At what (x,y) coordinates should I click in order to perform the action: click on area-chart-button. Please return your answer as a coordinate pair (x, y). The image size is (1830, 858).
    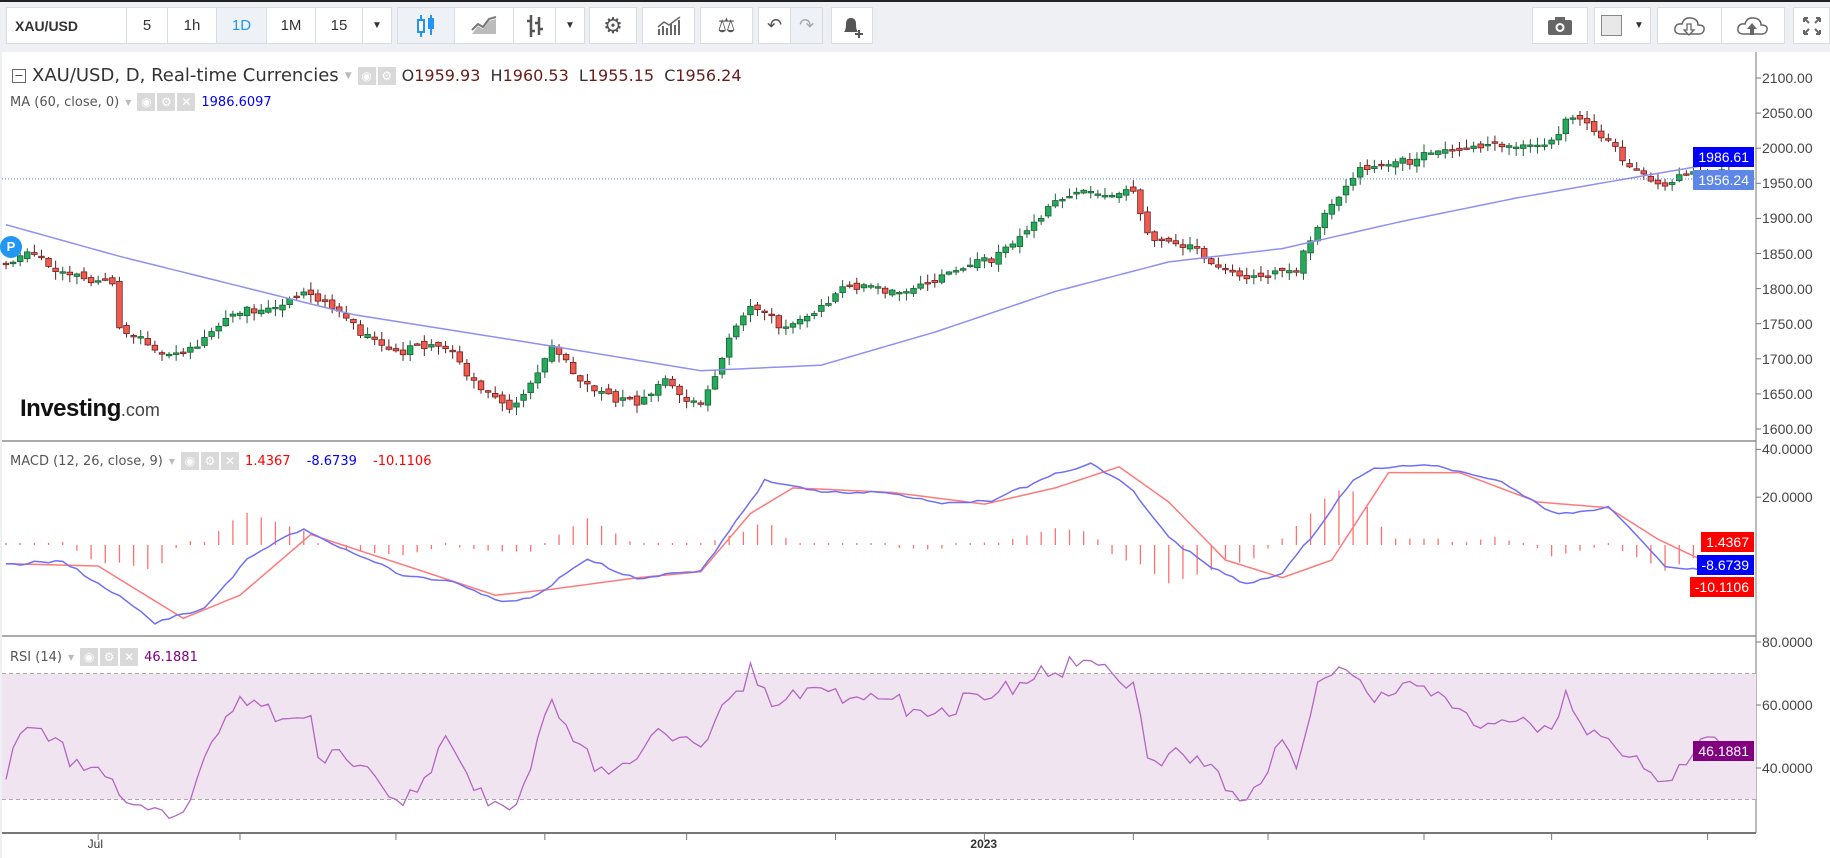
    Looking at the image, I should click on (484, 25).